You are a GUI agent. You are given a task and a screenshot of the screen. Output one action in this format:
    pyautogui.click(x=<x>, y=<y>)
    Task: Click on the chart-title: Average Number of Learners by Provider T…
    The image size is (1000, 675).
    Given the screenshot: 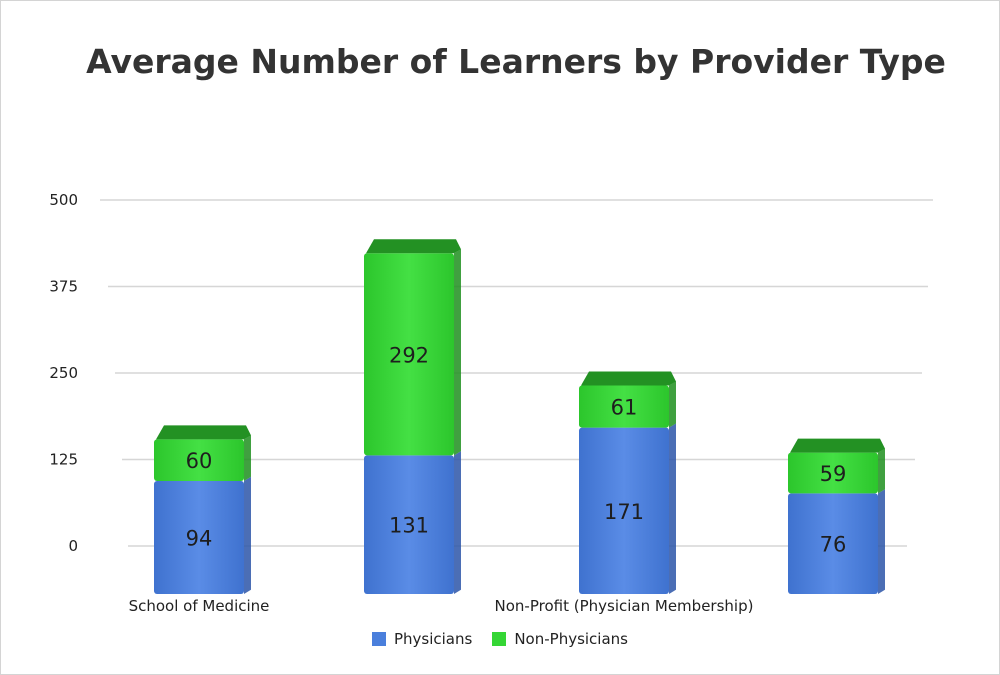 What is the action you would take?
    pyautogui.click(x=516, y=61)
    